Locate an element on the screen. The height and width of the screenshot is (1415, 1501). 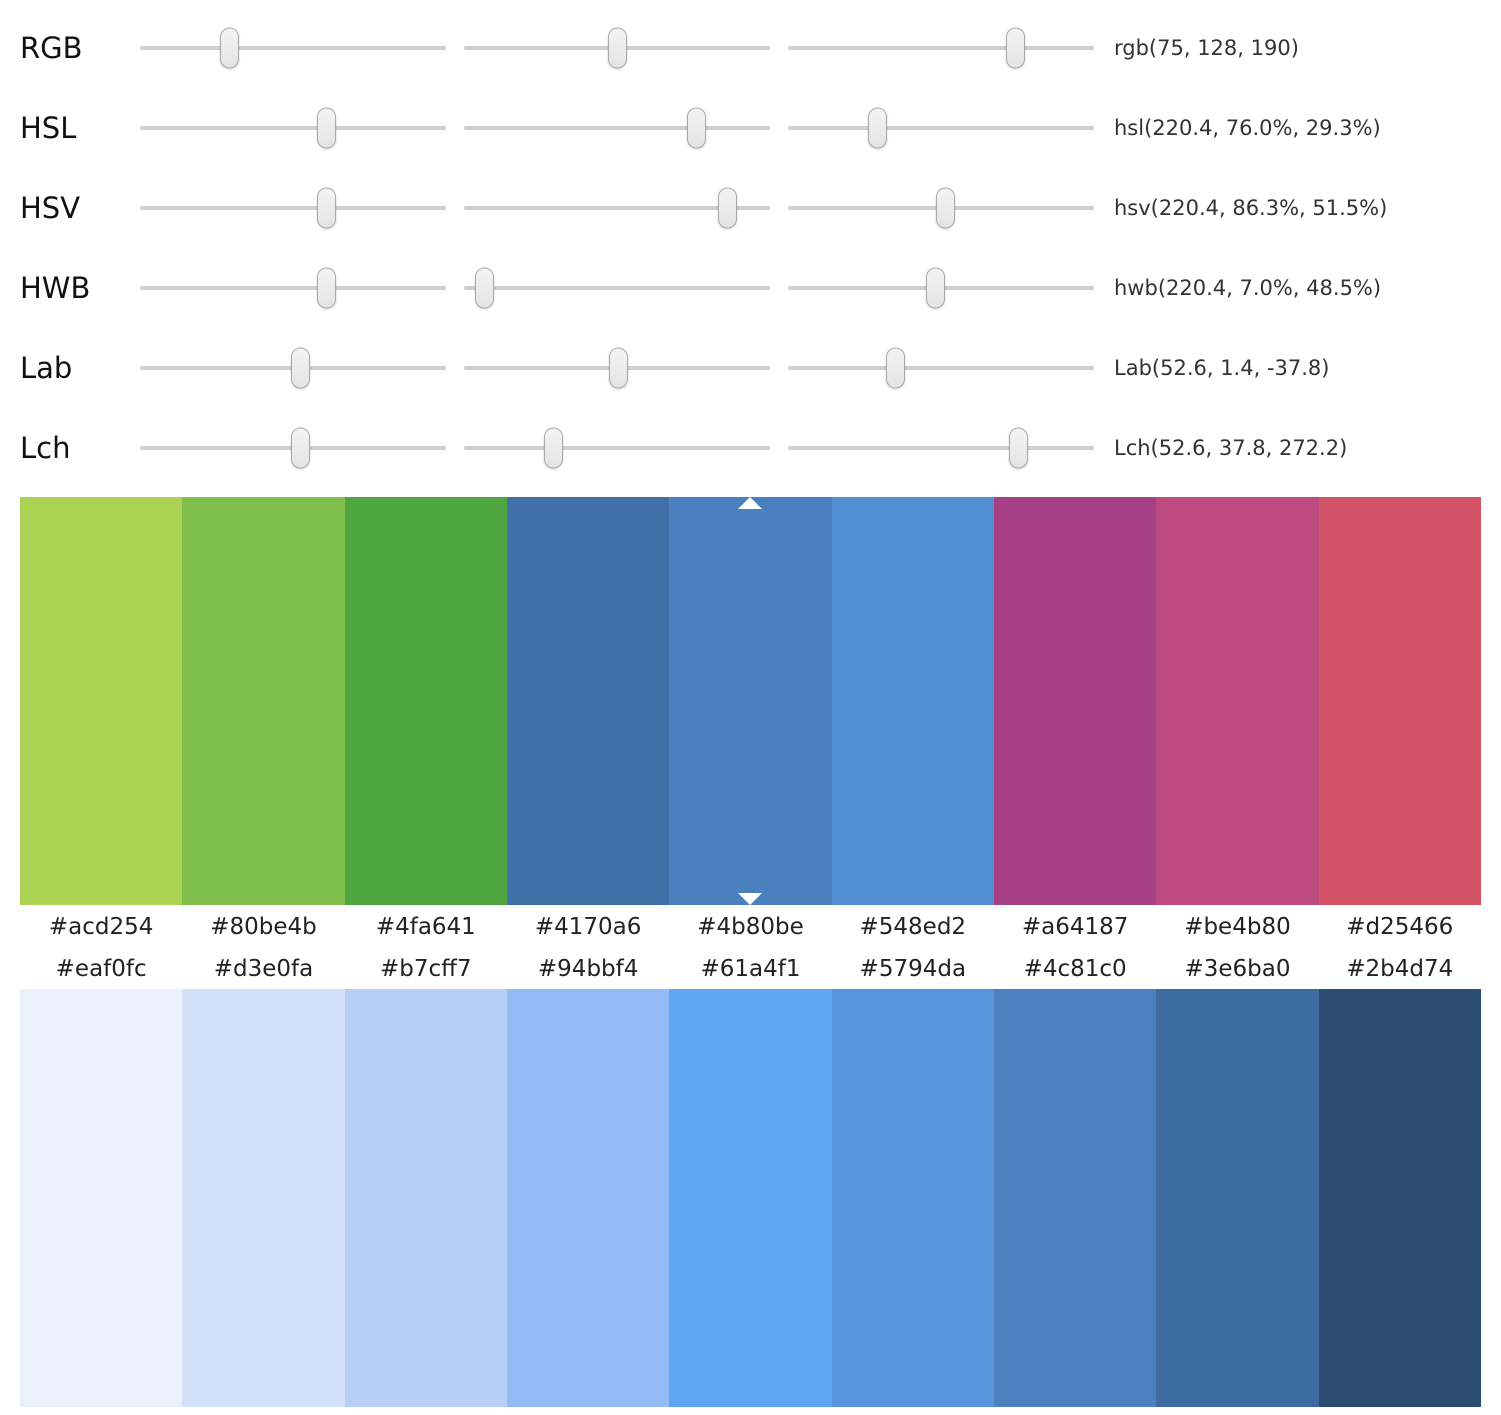
lch-slider-l is located at coordinates (293, 448).